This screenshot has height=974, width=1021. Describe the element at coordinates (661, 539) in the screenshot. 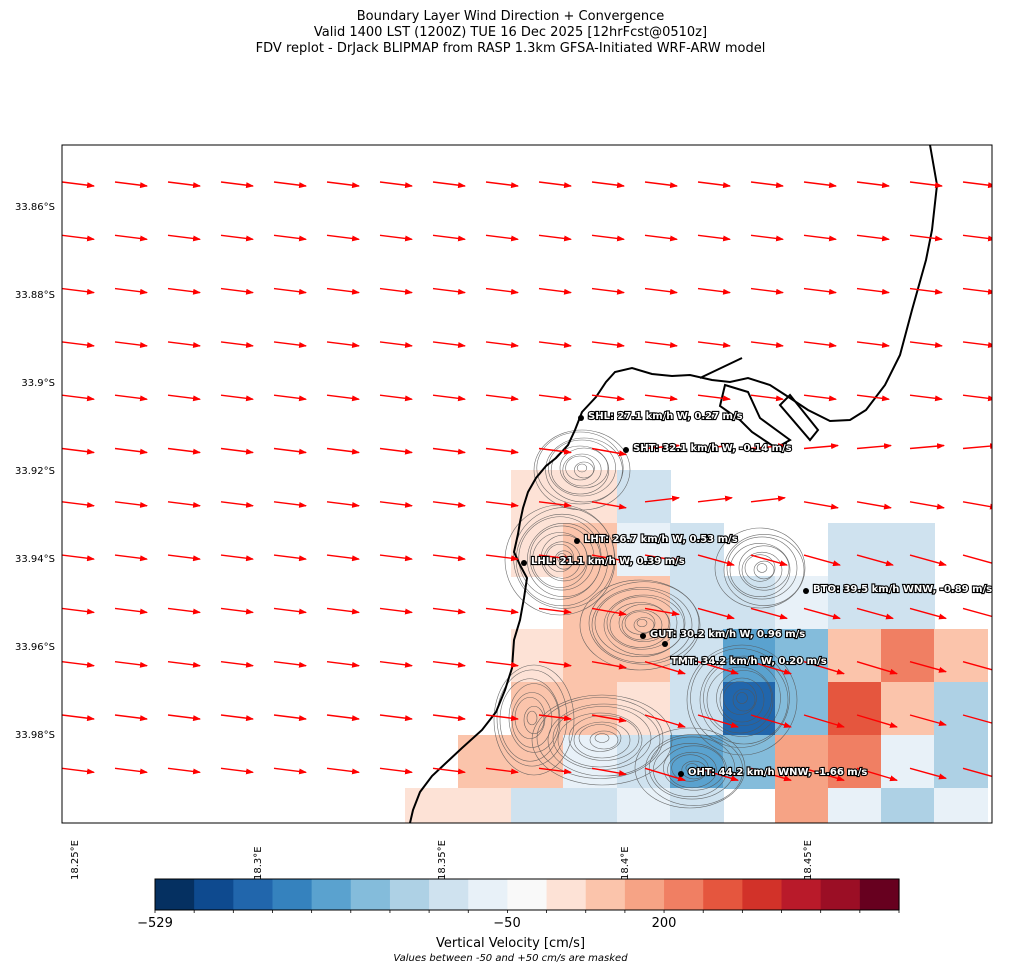

I see `station-label-lht: LHT: 26.7 km/h W, 0.53 m/s` at that location.